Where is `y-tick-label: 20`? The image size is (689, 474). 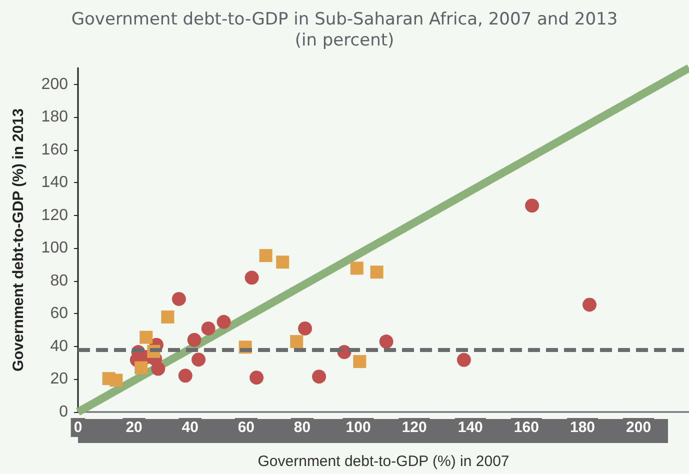 y-tick-label: 20 is located at coordinates (59, 379).